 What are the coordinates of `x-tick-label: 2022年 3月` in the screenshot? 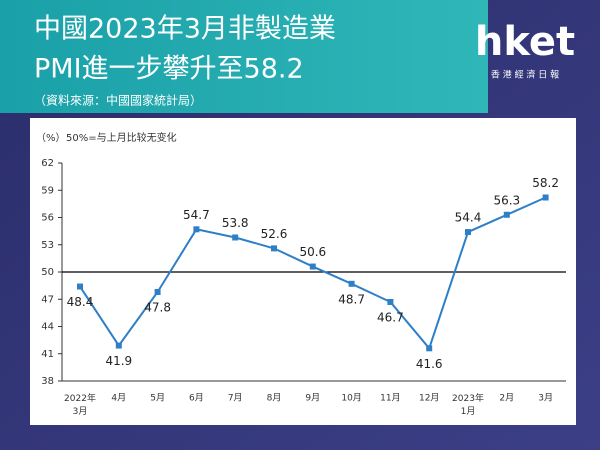 It's located at (80, 404).